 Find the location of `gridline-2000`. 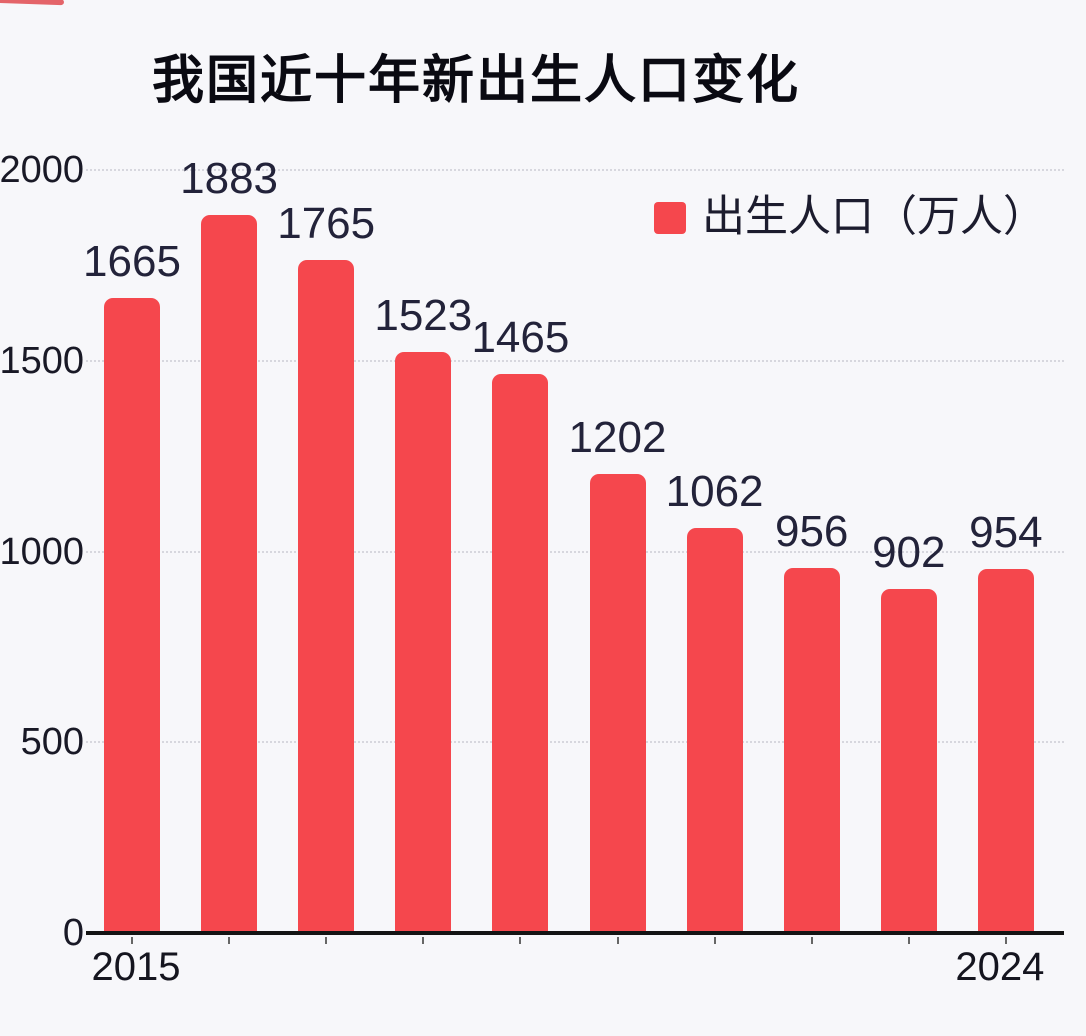

gridline-2000 is located at coordinates (575, 170).